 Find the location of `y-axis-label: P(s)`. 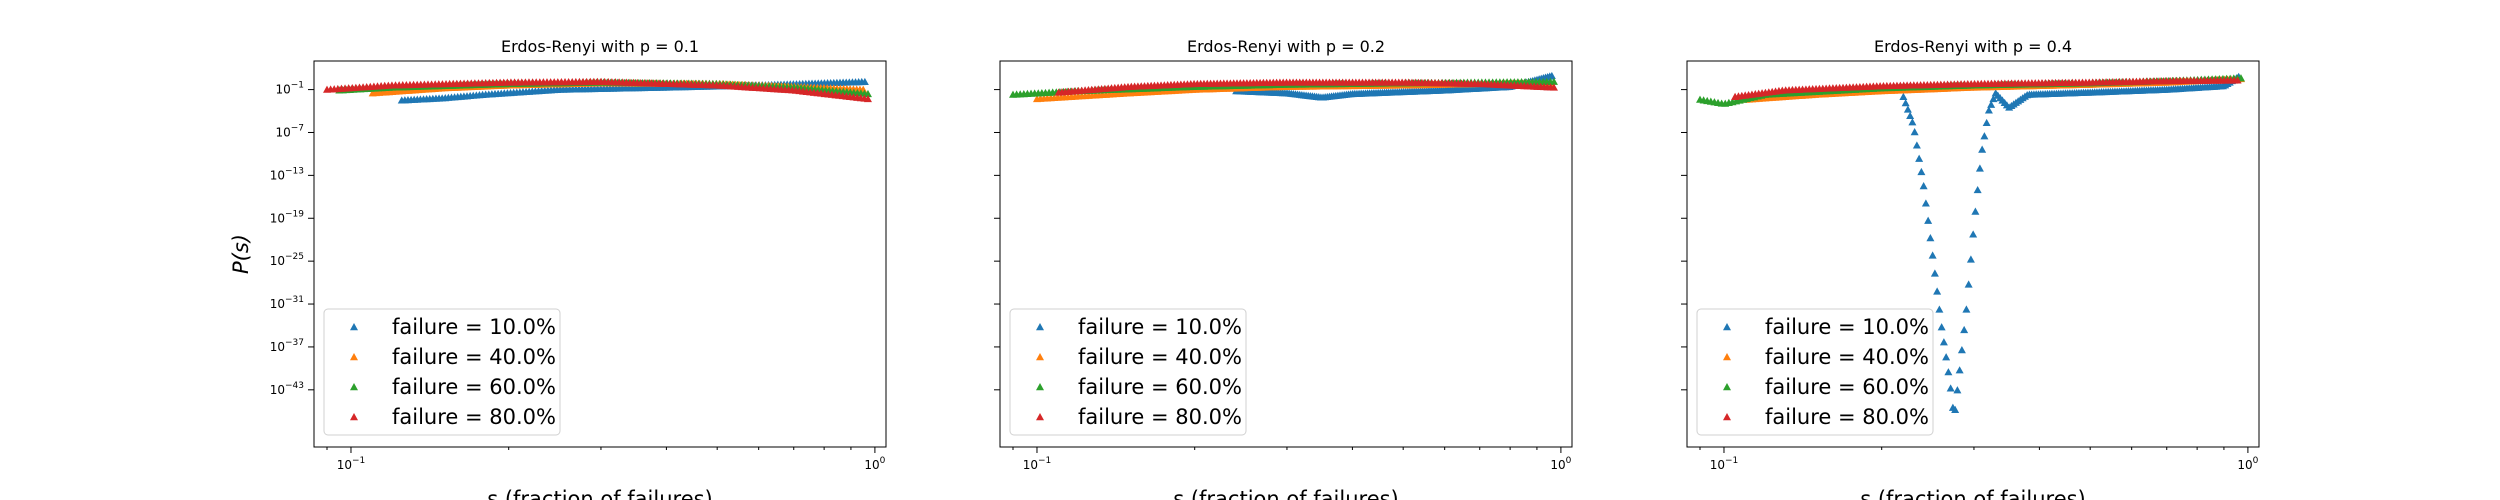

y-axis-label: P(s) is located at coordinates (241, 254).